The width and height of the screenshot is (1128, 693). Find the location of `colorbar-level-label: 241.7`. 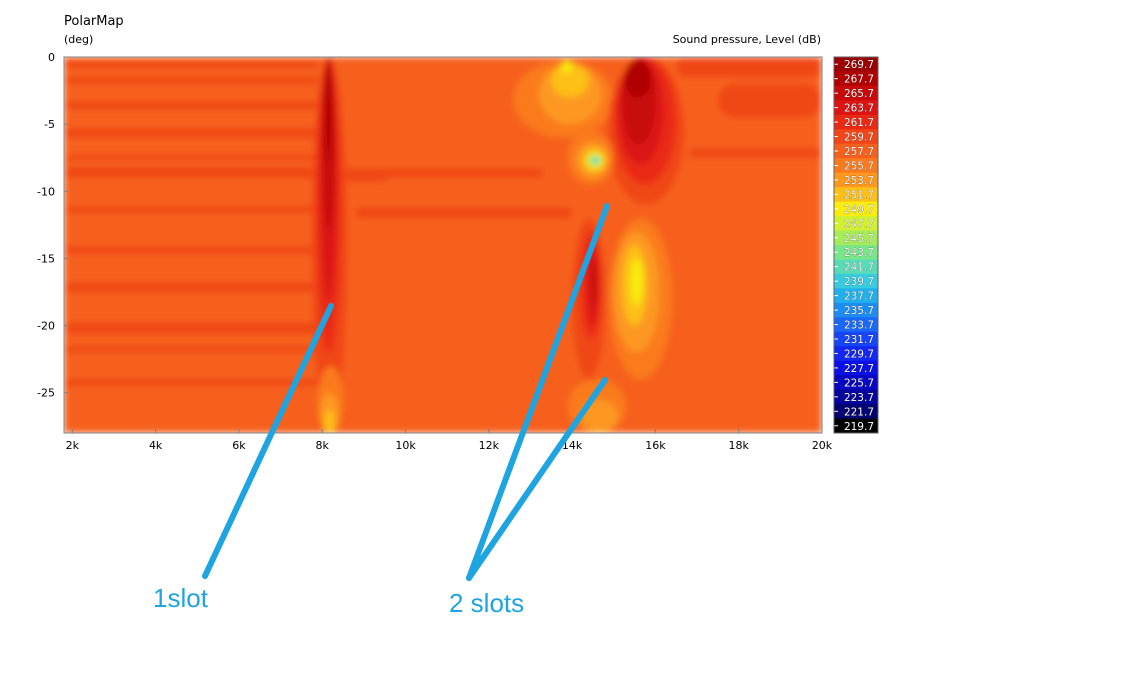

colorbar-level-label: 241.7 is located at coordinates (859, 268).